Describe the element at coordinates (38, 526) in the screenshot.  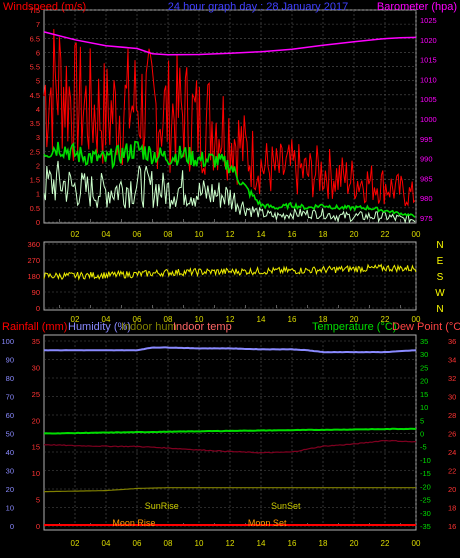
I see `rainfall-tick-label: 0` at that location.